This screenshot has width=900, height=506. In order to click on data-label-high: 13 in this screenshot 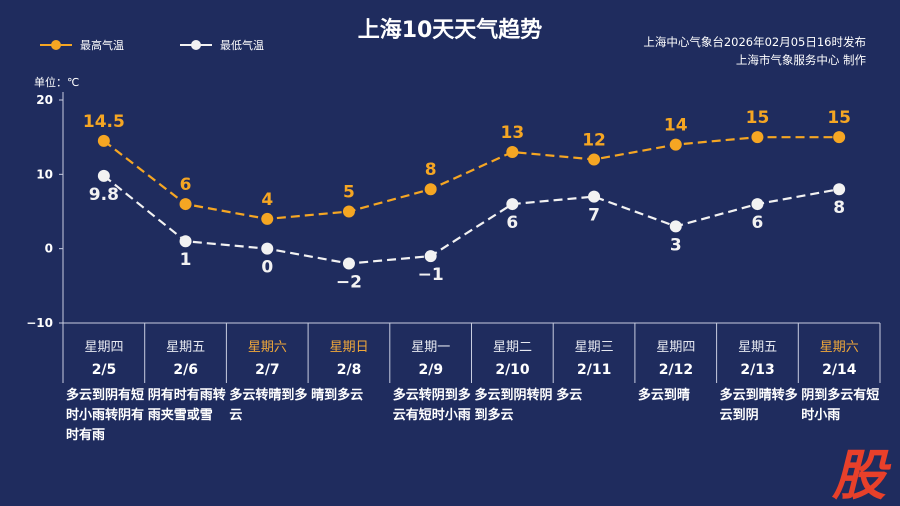, I will do `click(513, 133)`.